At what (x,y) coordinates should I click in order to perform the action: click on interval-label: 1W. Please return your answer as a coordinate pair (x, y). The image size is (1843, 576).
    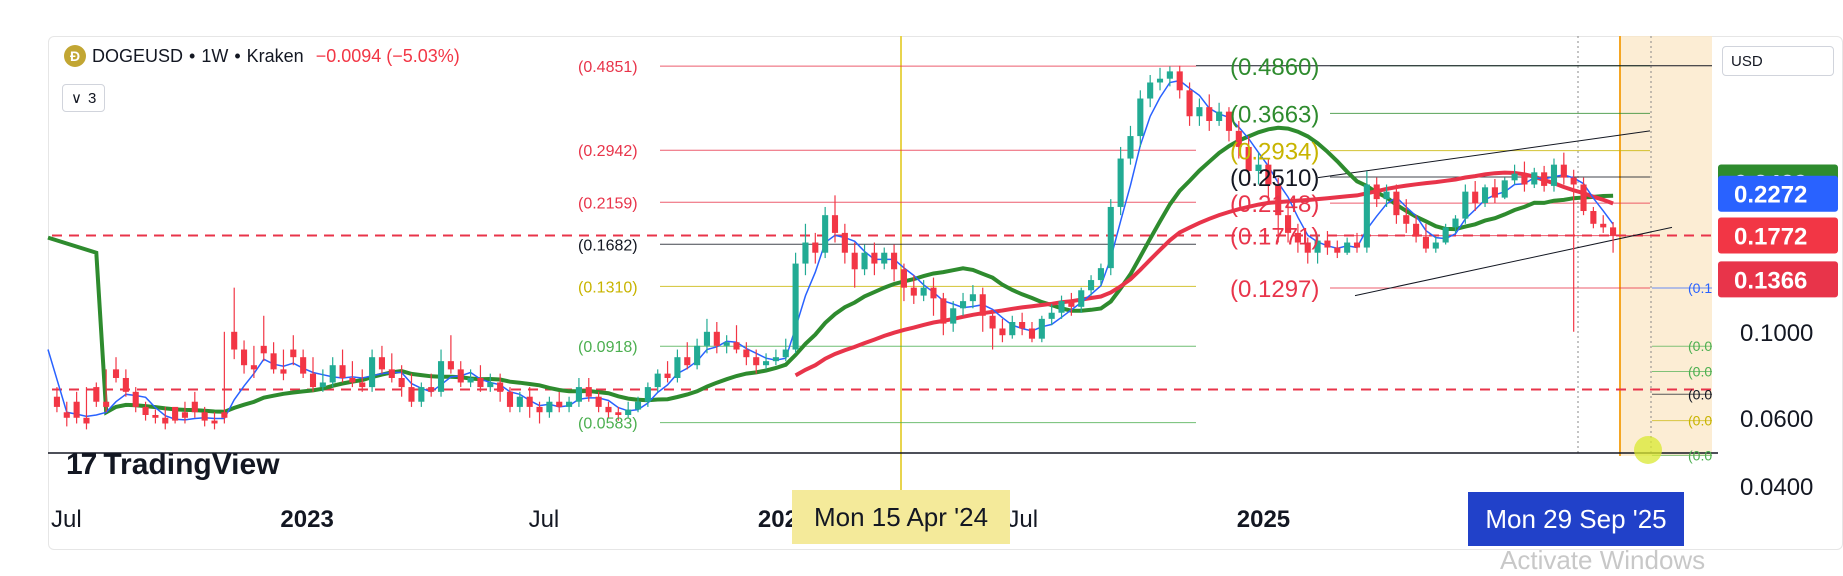
    Looking at the image, I should click on (215, 55).